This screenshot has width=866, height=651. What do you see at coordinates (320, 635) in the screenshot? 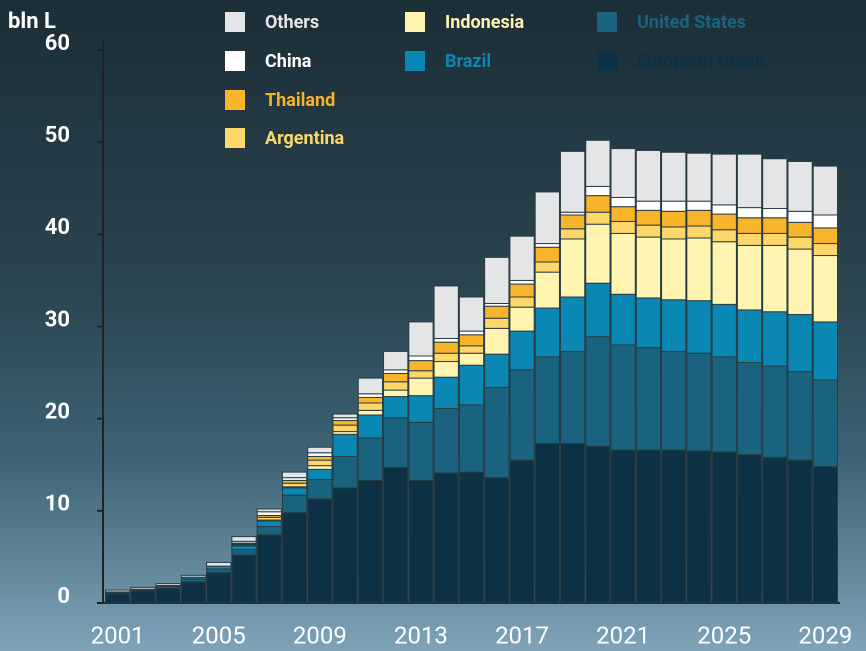
I see `x-tick-label: 2009` at bounding box center [320, 635].